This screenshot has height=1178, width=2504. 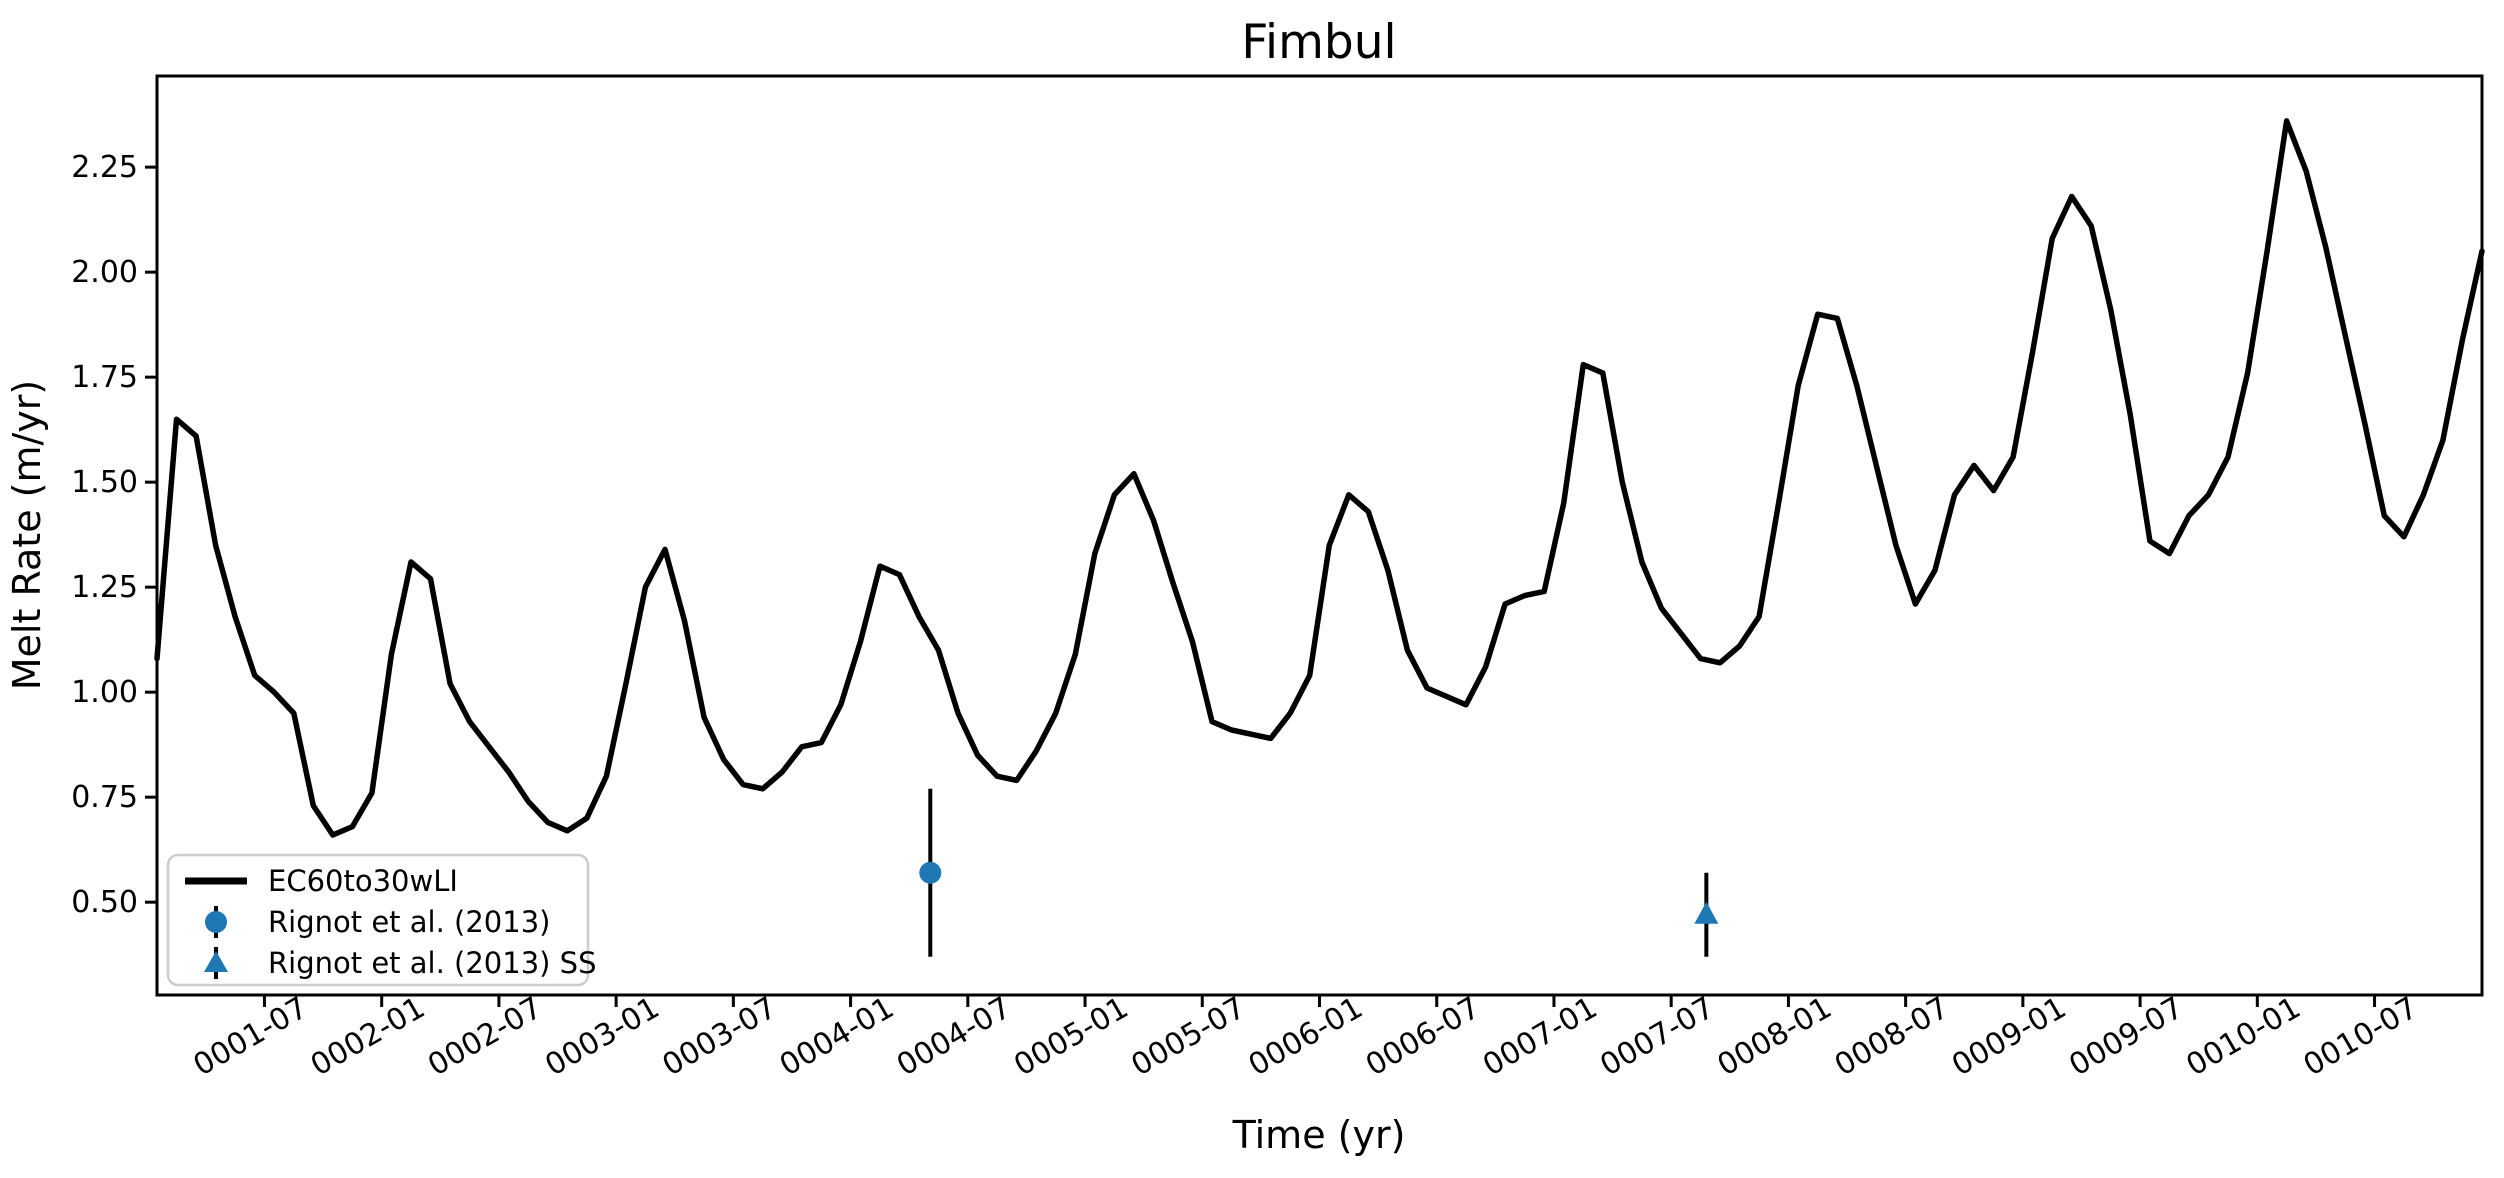 I want to click on x-tick-label: 0010-01, so click(x=2244, y=1036).